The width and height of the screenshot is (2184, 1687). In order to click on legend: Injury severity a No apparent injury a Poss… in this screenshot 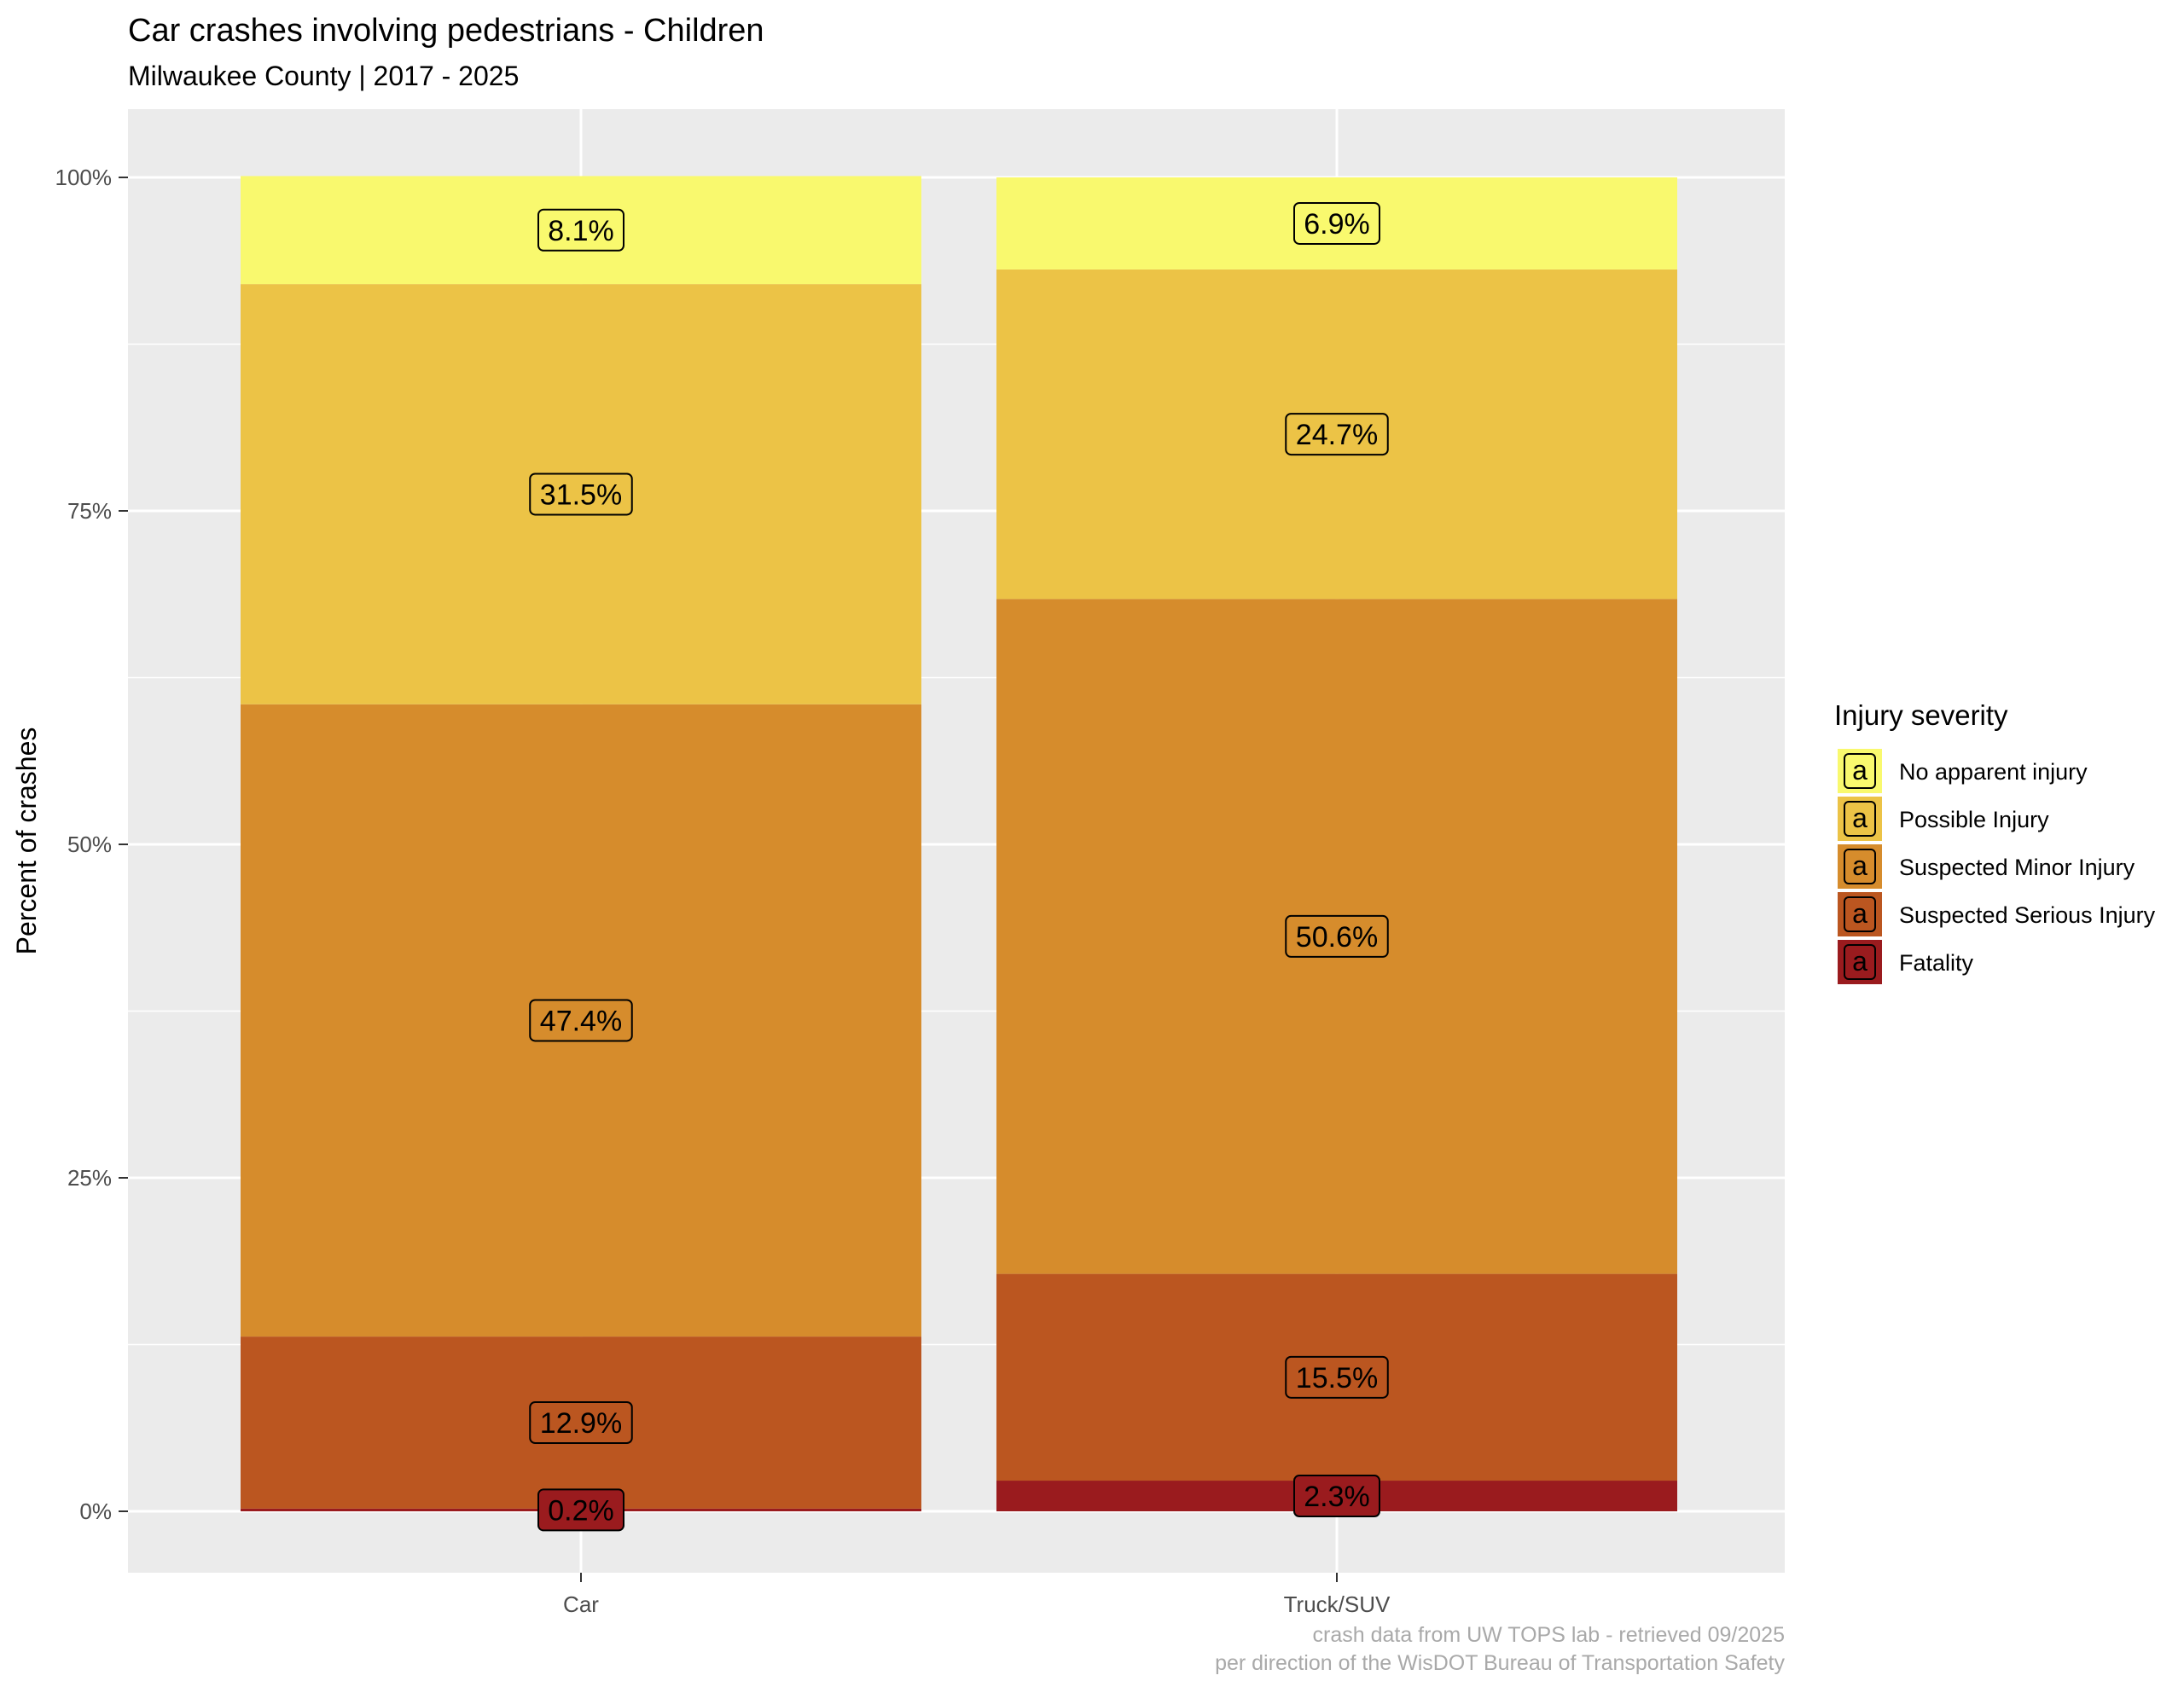, I will do `click(1995, 842)`.